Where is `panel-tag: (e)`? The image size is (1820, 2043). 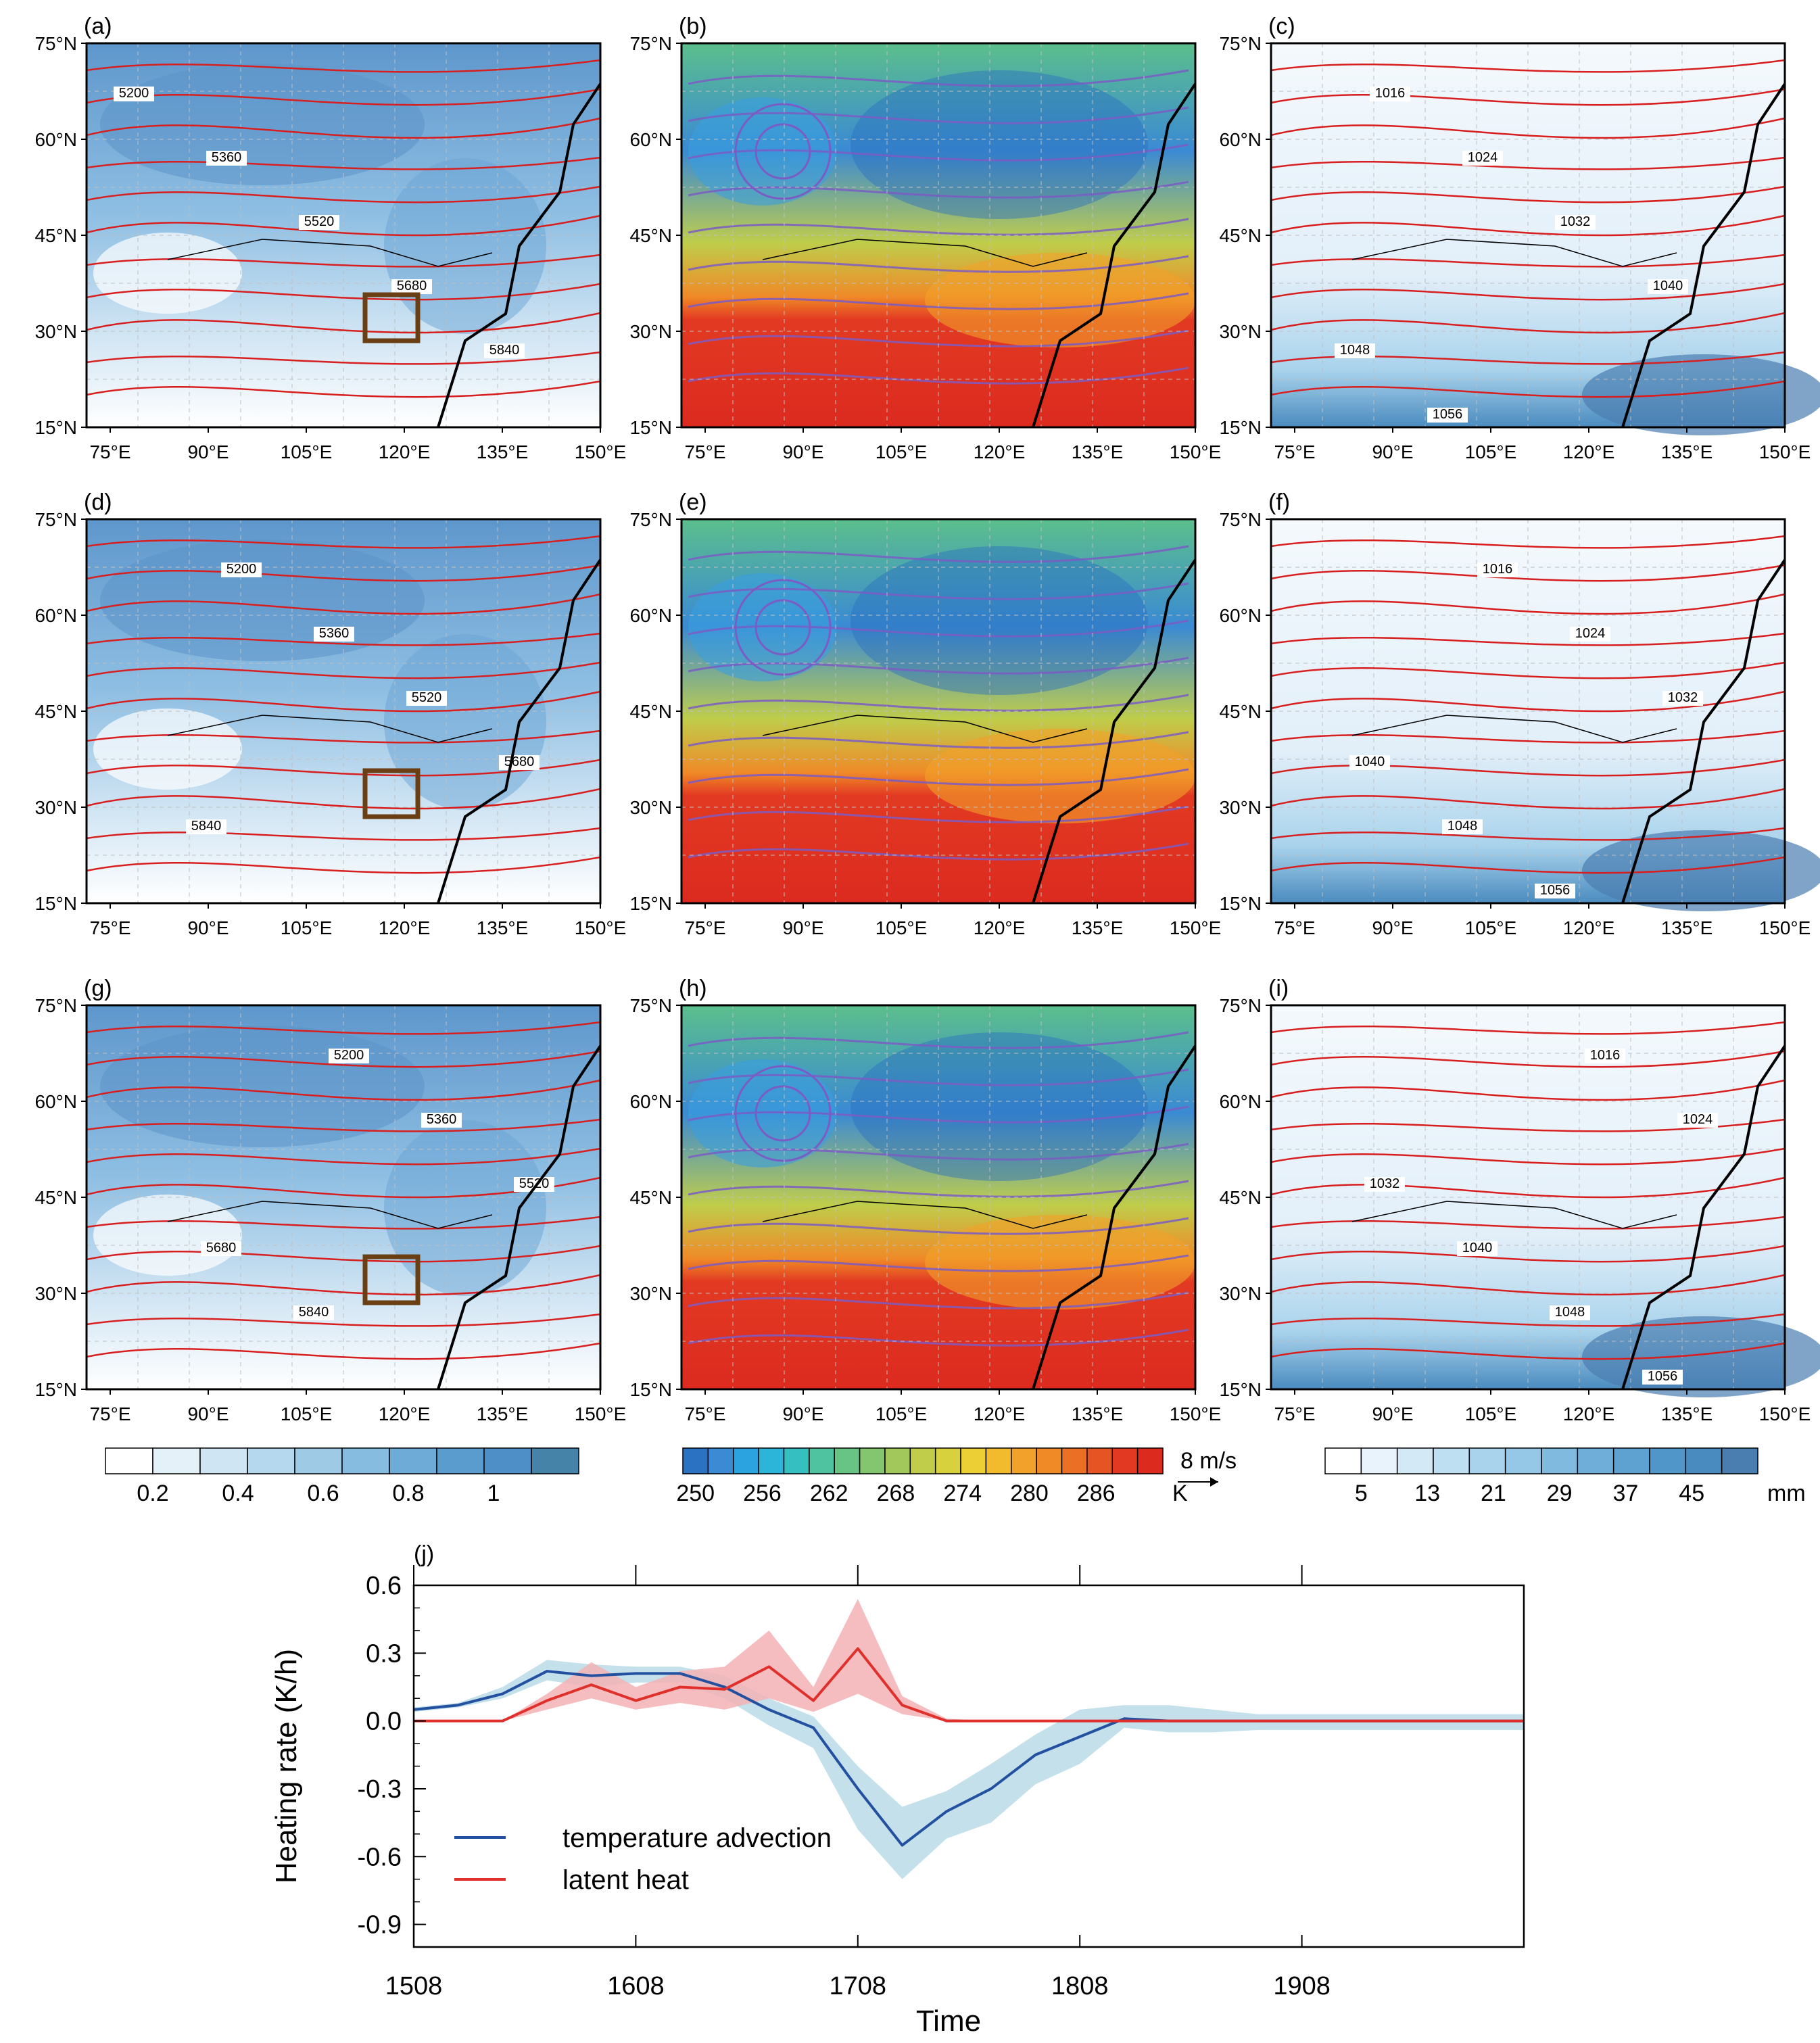 panel-tag: (e) is located at coordinates (693, 502).